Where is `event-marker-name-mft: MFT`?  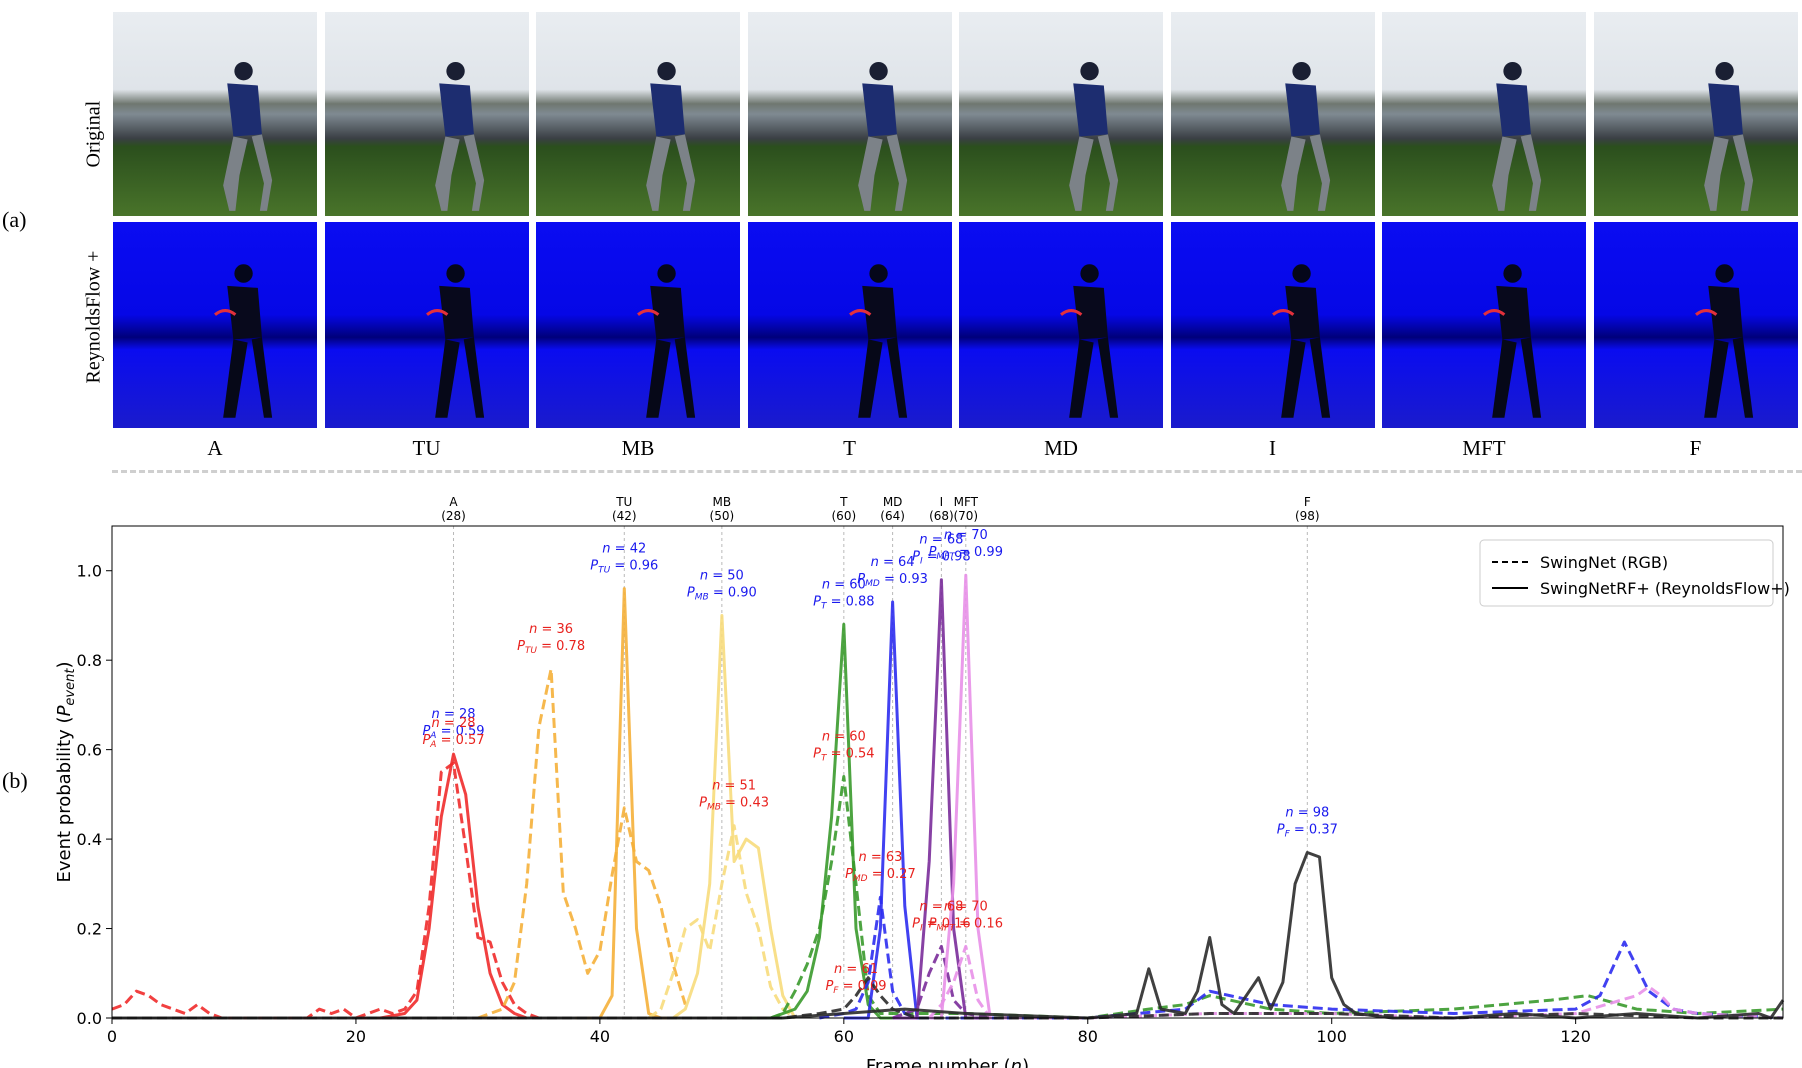
event-marker-name-mft: MFT is located at coordinates (966, 502).